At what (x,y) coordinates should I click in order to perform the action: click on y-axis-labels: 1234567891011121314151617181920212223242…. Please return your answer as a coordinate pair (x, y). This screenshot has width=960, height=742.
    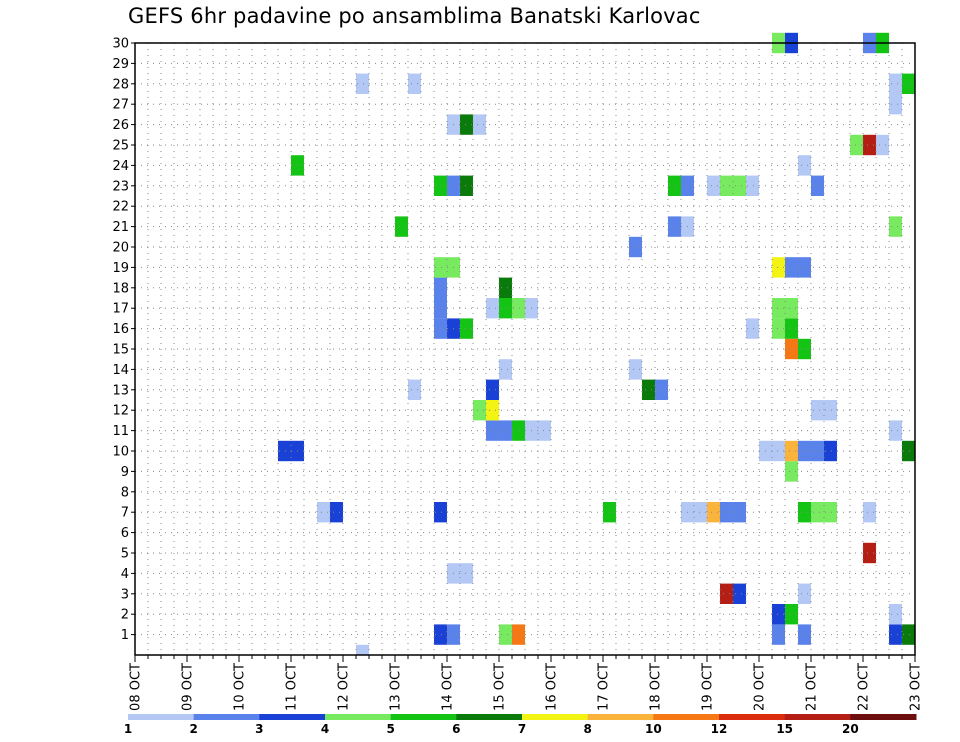
    Looking at the image, I should click on (120, 340).